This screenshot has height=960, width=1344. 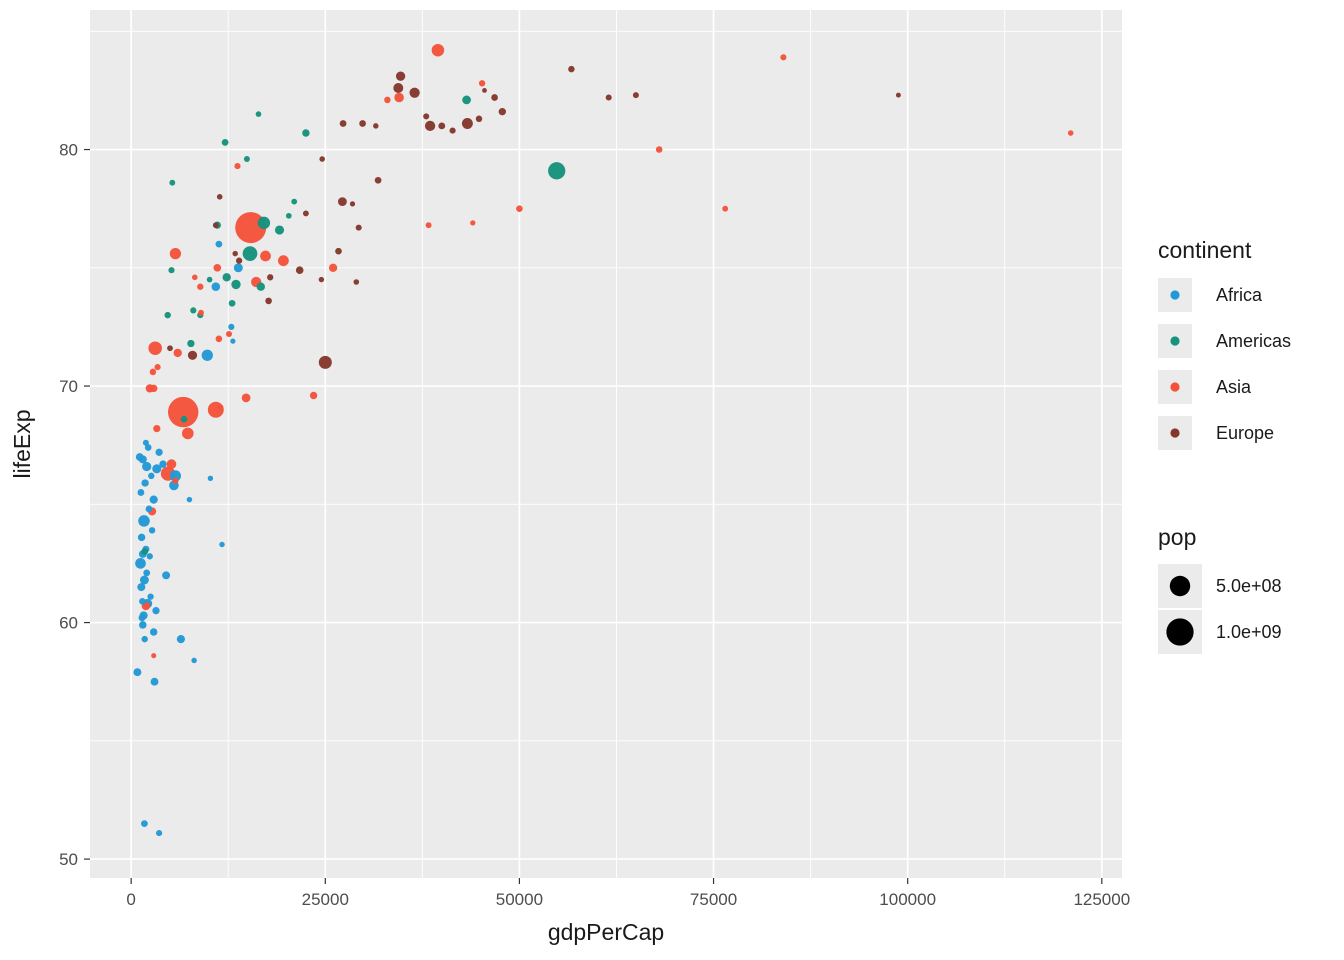 What do you see at coordinates (1249, 632) in the screenshot?
I see `legend-pop-label: 1.0e+09` at bounding box center [1249, 632].